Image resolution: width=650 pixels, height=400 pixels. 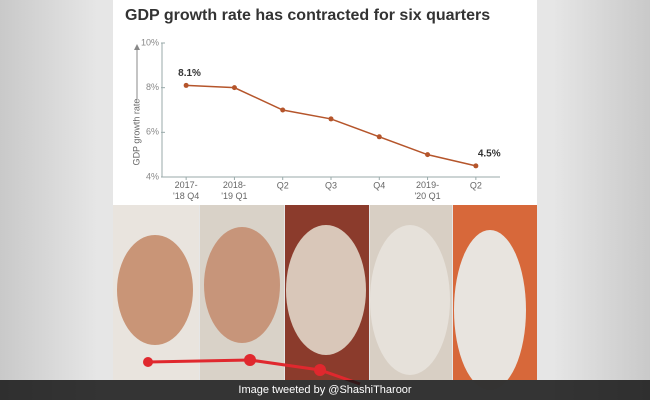 I want to click on y-tick-label: 4%, so click(x=152, y=176).